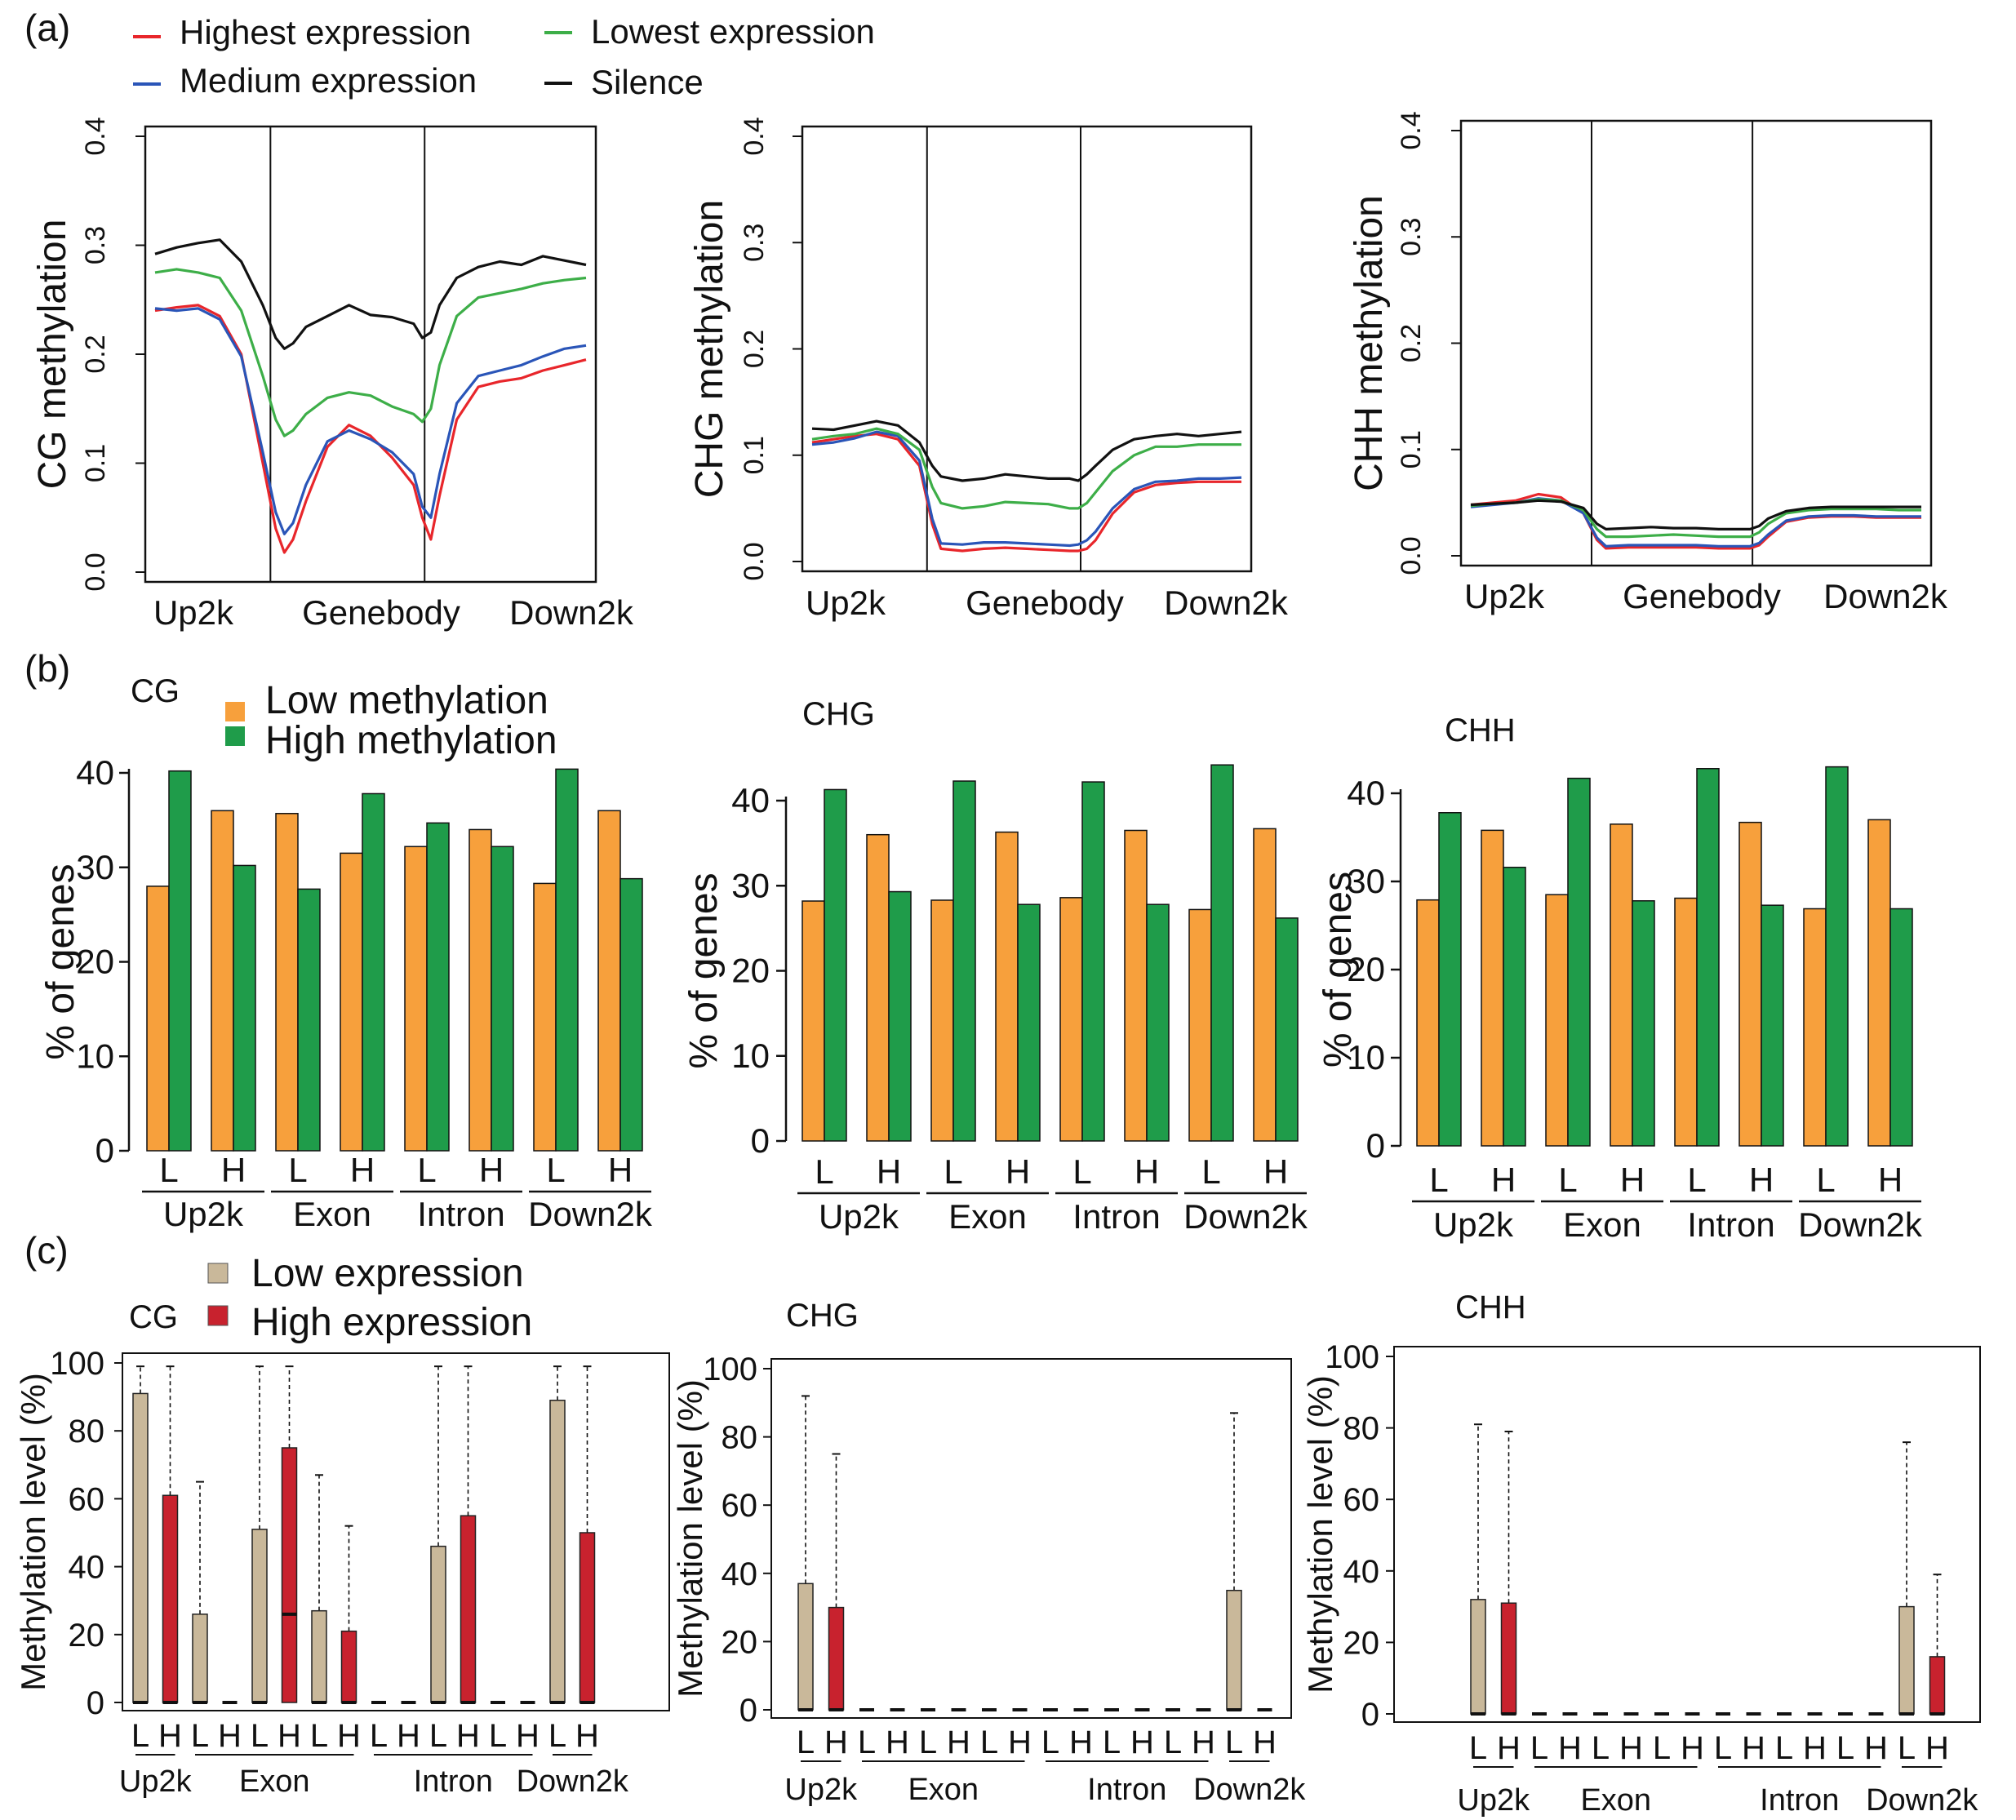  I want to click on series-line-silence, so click(1696, 514).